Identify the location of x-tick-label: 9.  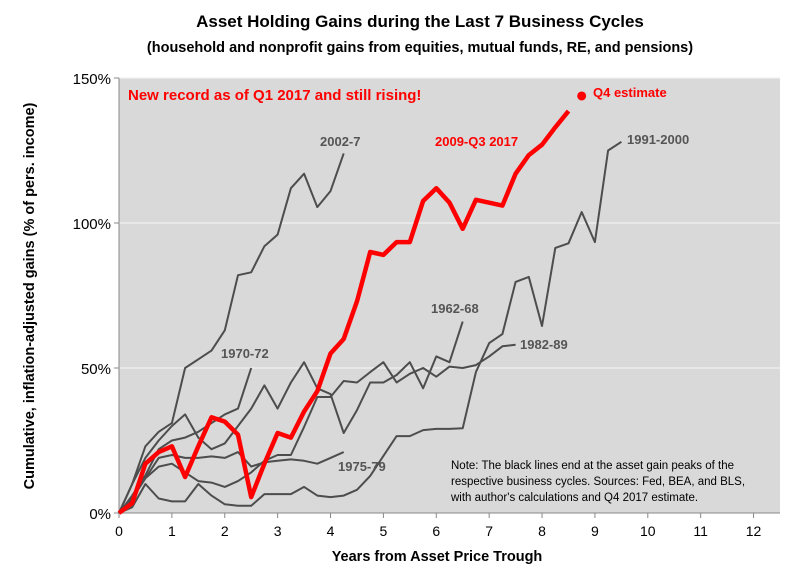
(595, 531).